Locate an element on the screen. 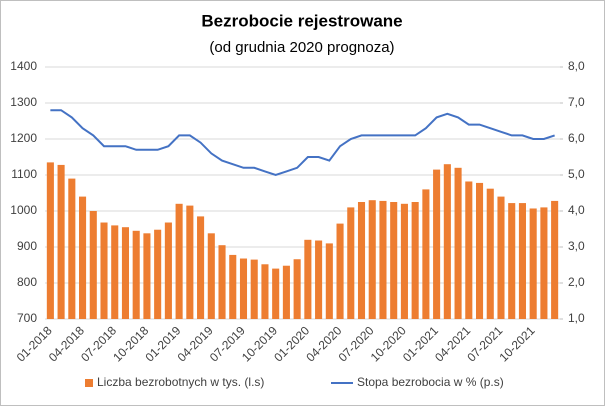 This screenshot has height=406, width=605. y2-tick-label: 5,0 is located at coordinates (576, 174).